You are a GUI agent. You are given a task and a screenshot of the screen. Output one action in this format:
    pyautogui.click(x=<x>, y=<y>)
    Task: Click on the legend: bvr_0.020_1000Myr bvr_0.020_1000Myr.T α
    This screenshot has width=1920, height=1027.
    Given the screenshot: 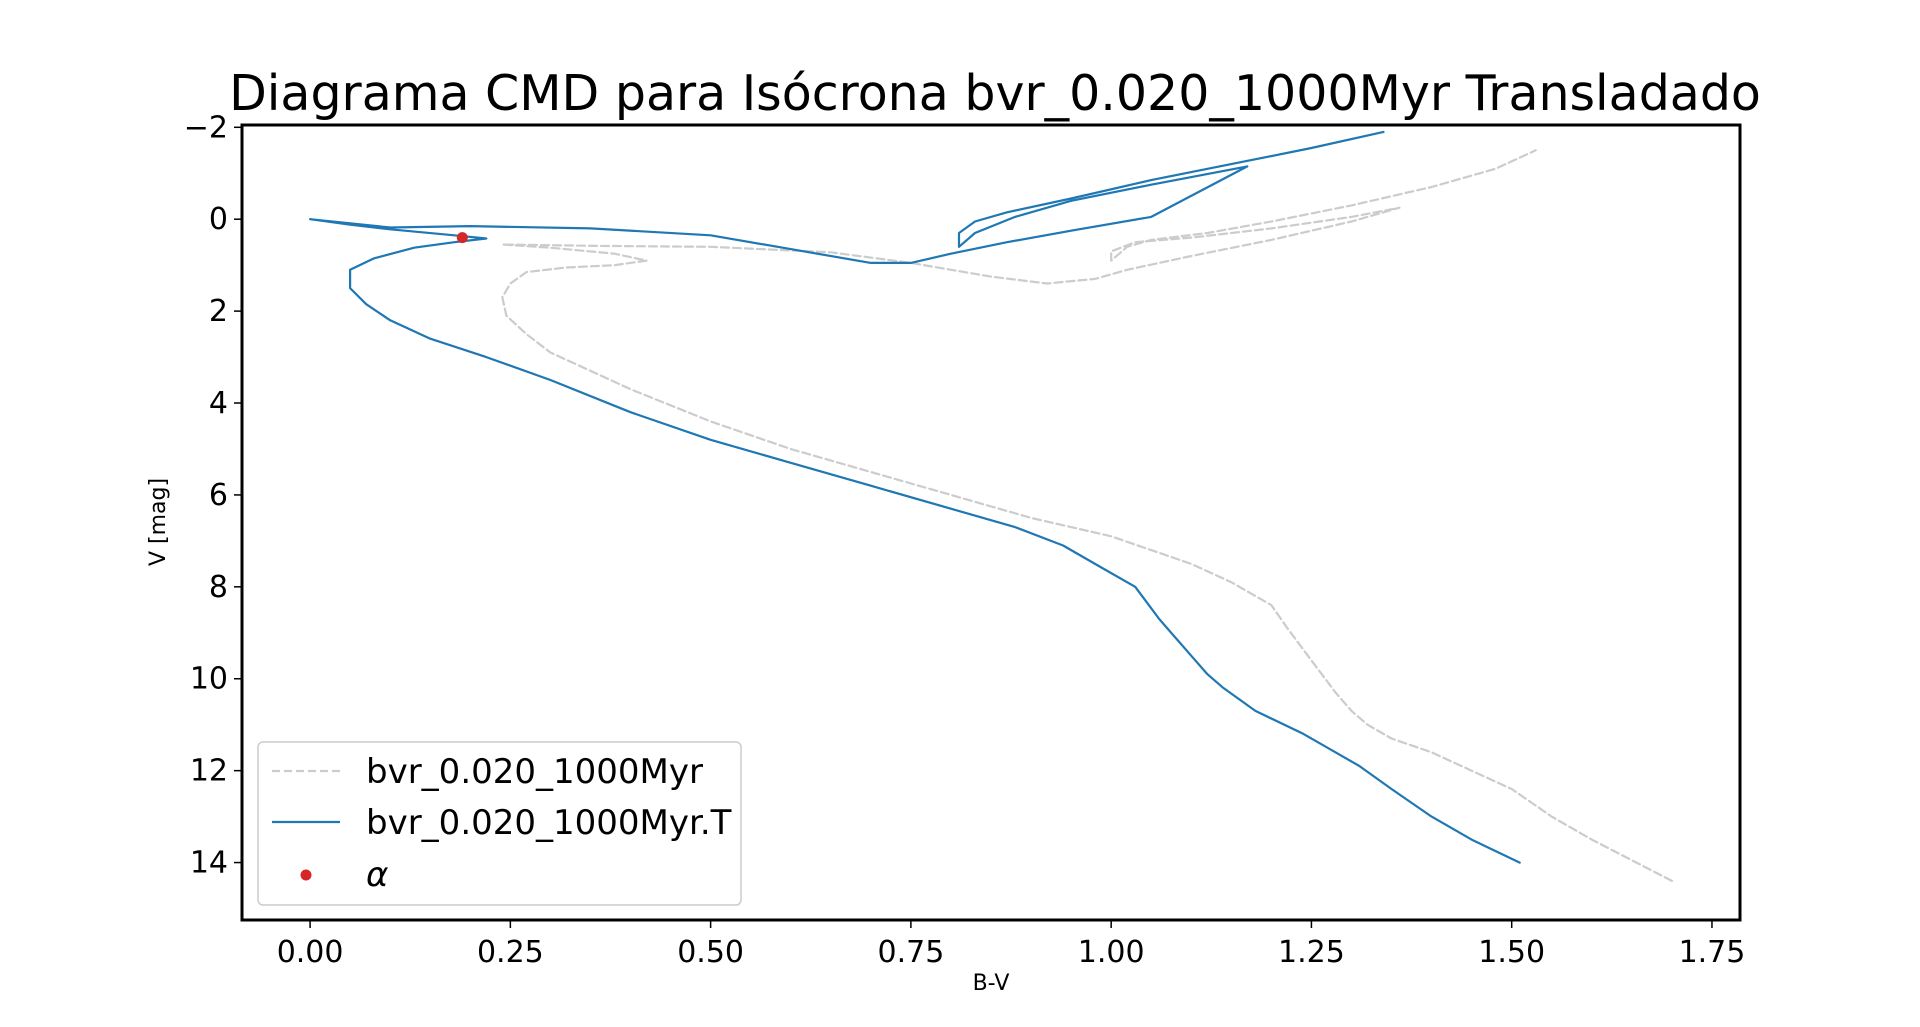 What is the action you would take?
    pyautogui.click(x=499, y=823)
    